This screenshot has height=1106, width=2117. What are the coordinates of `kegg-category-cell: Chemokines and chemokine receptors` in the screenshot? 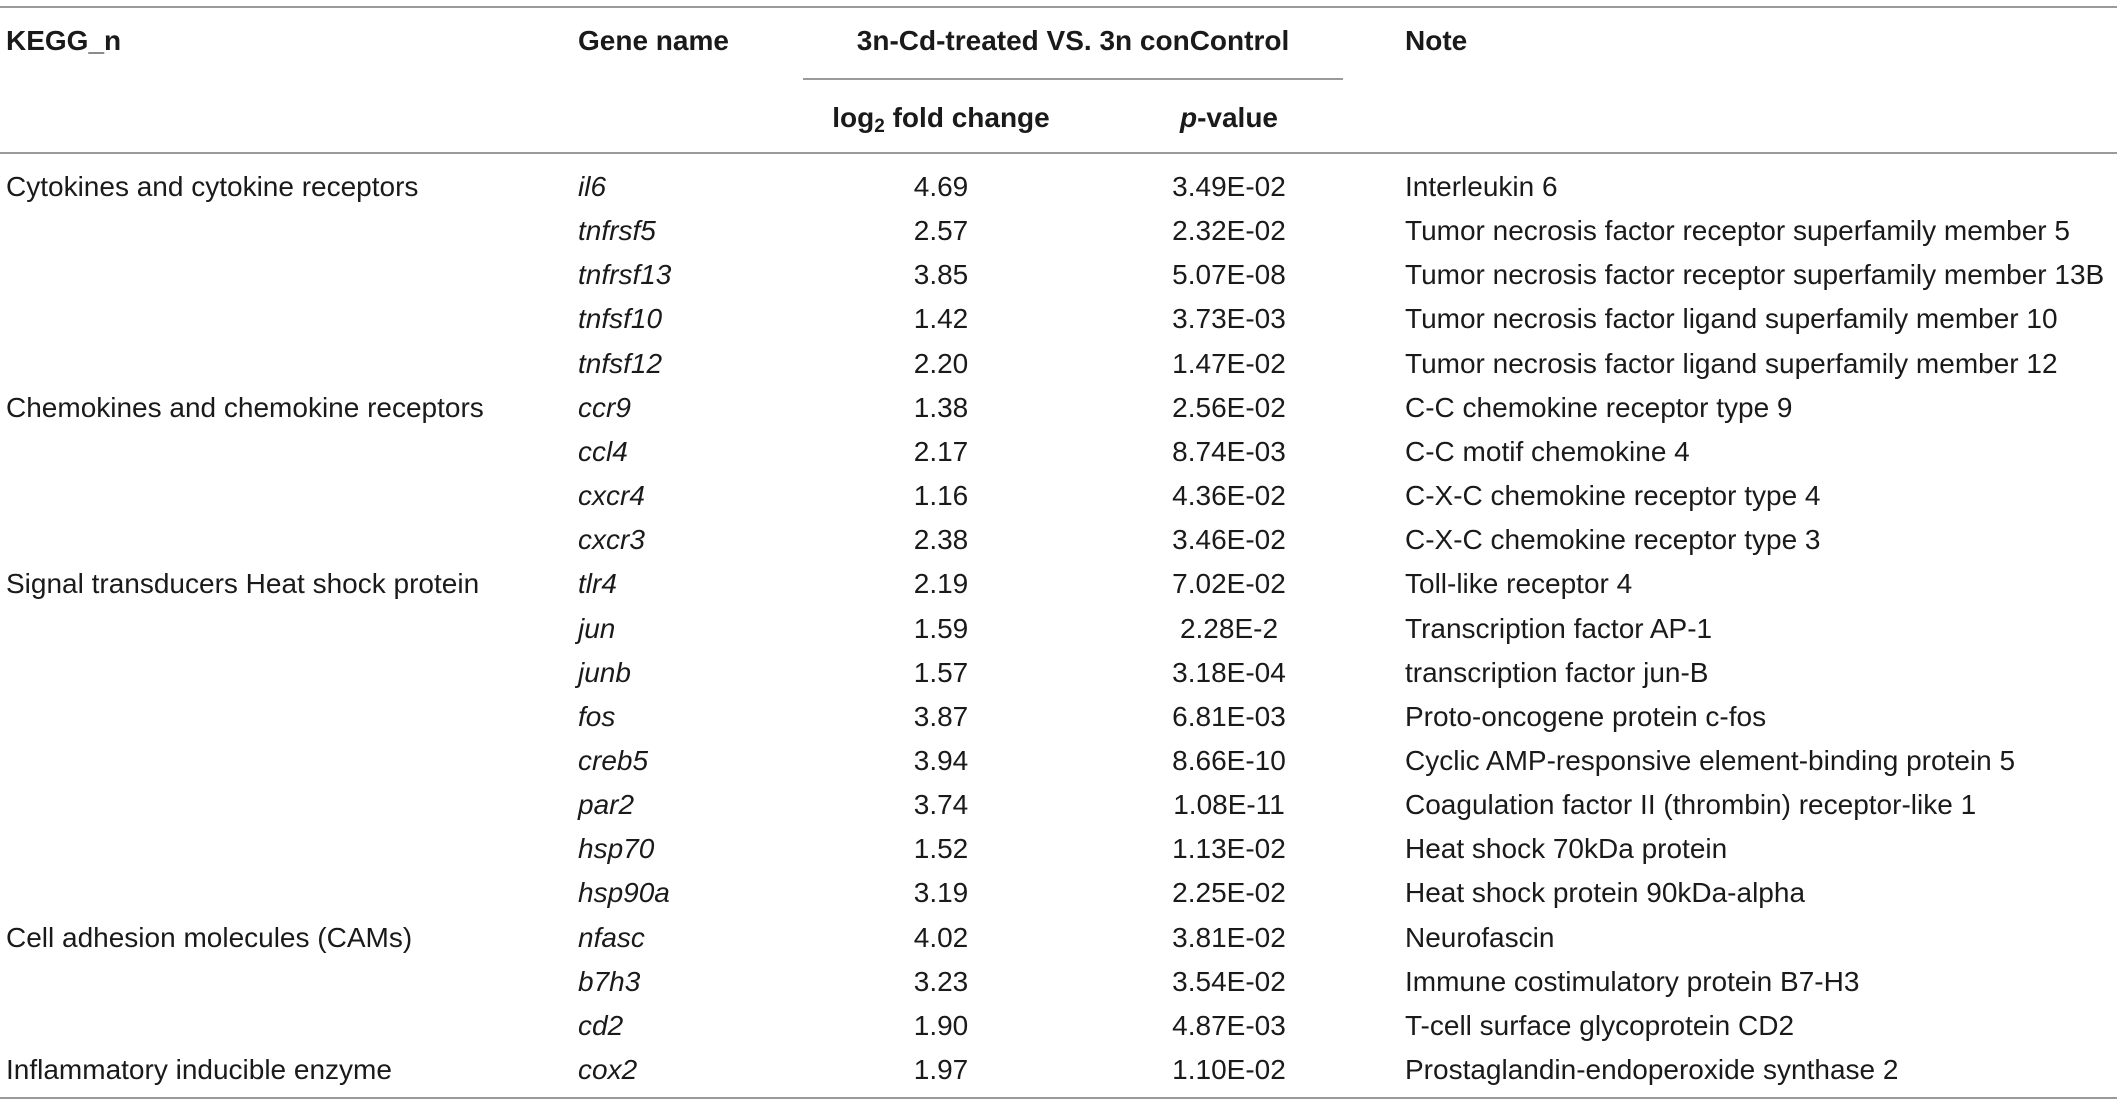 It's located at (245, 407).